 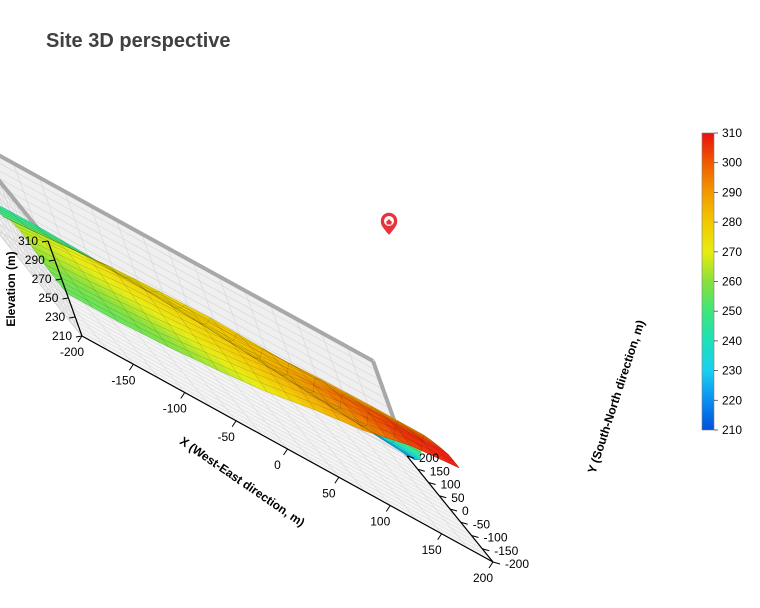 What do you see at coordinates (517, 564) in the screenshot?
I see `y-tick-label: -200` at bounding box center [517, 564].